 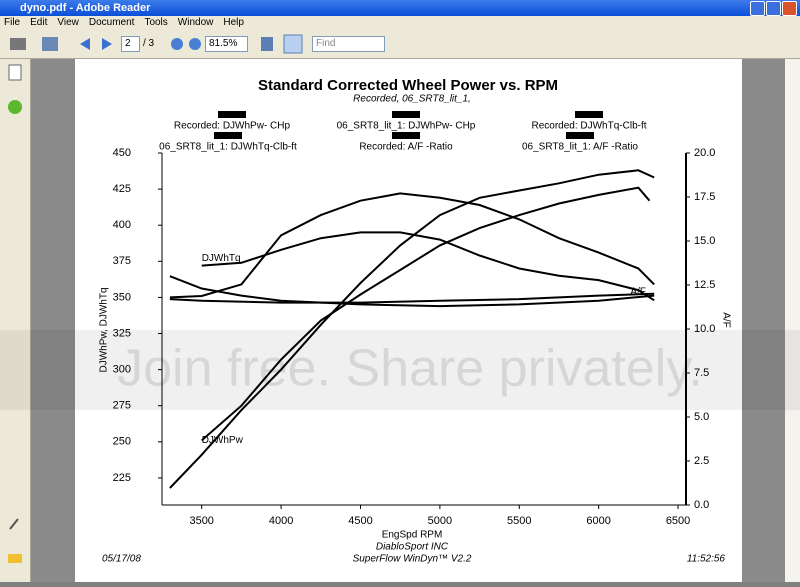 I want to click on y-axis-label: DJWhPw, DJWhTq, so click(x=104, y=329).